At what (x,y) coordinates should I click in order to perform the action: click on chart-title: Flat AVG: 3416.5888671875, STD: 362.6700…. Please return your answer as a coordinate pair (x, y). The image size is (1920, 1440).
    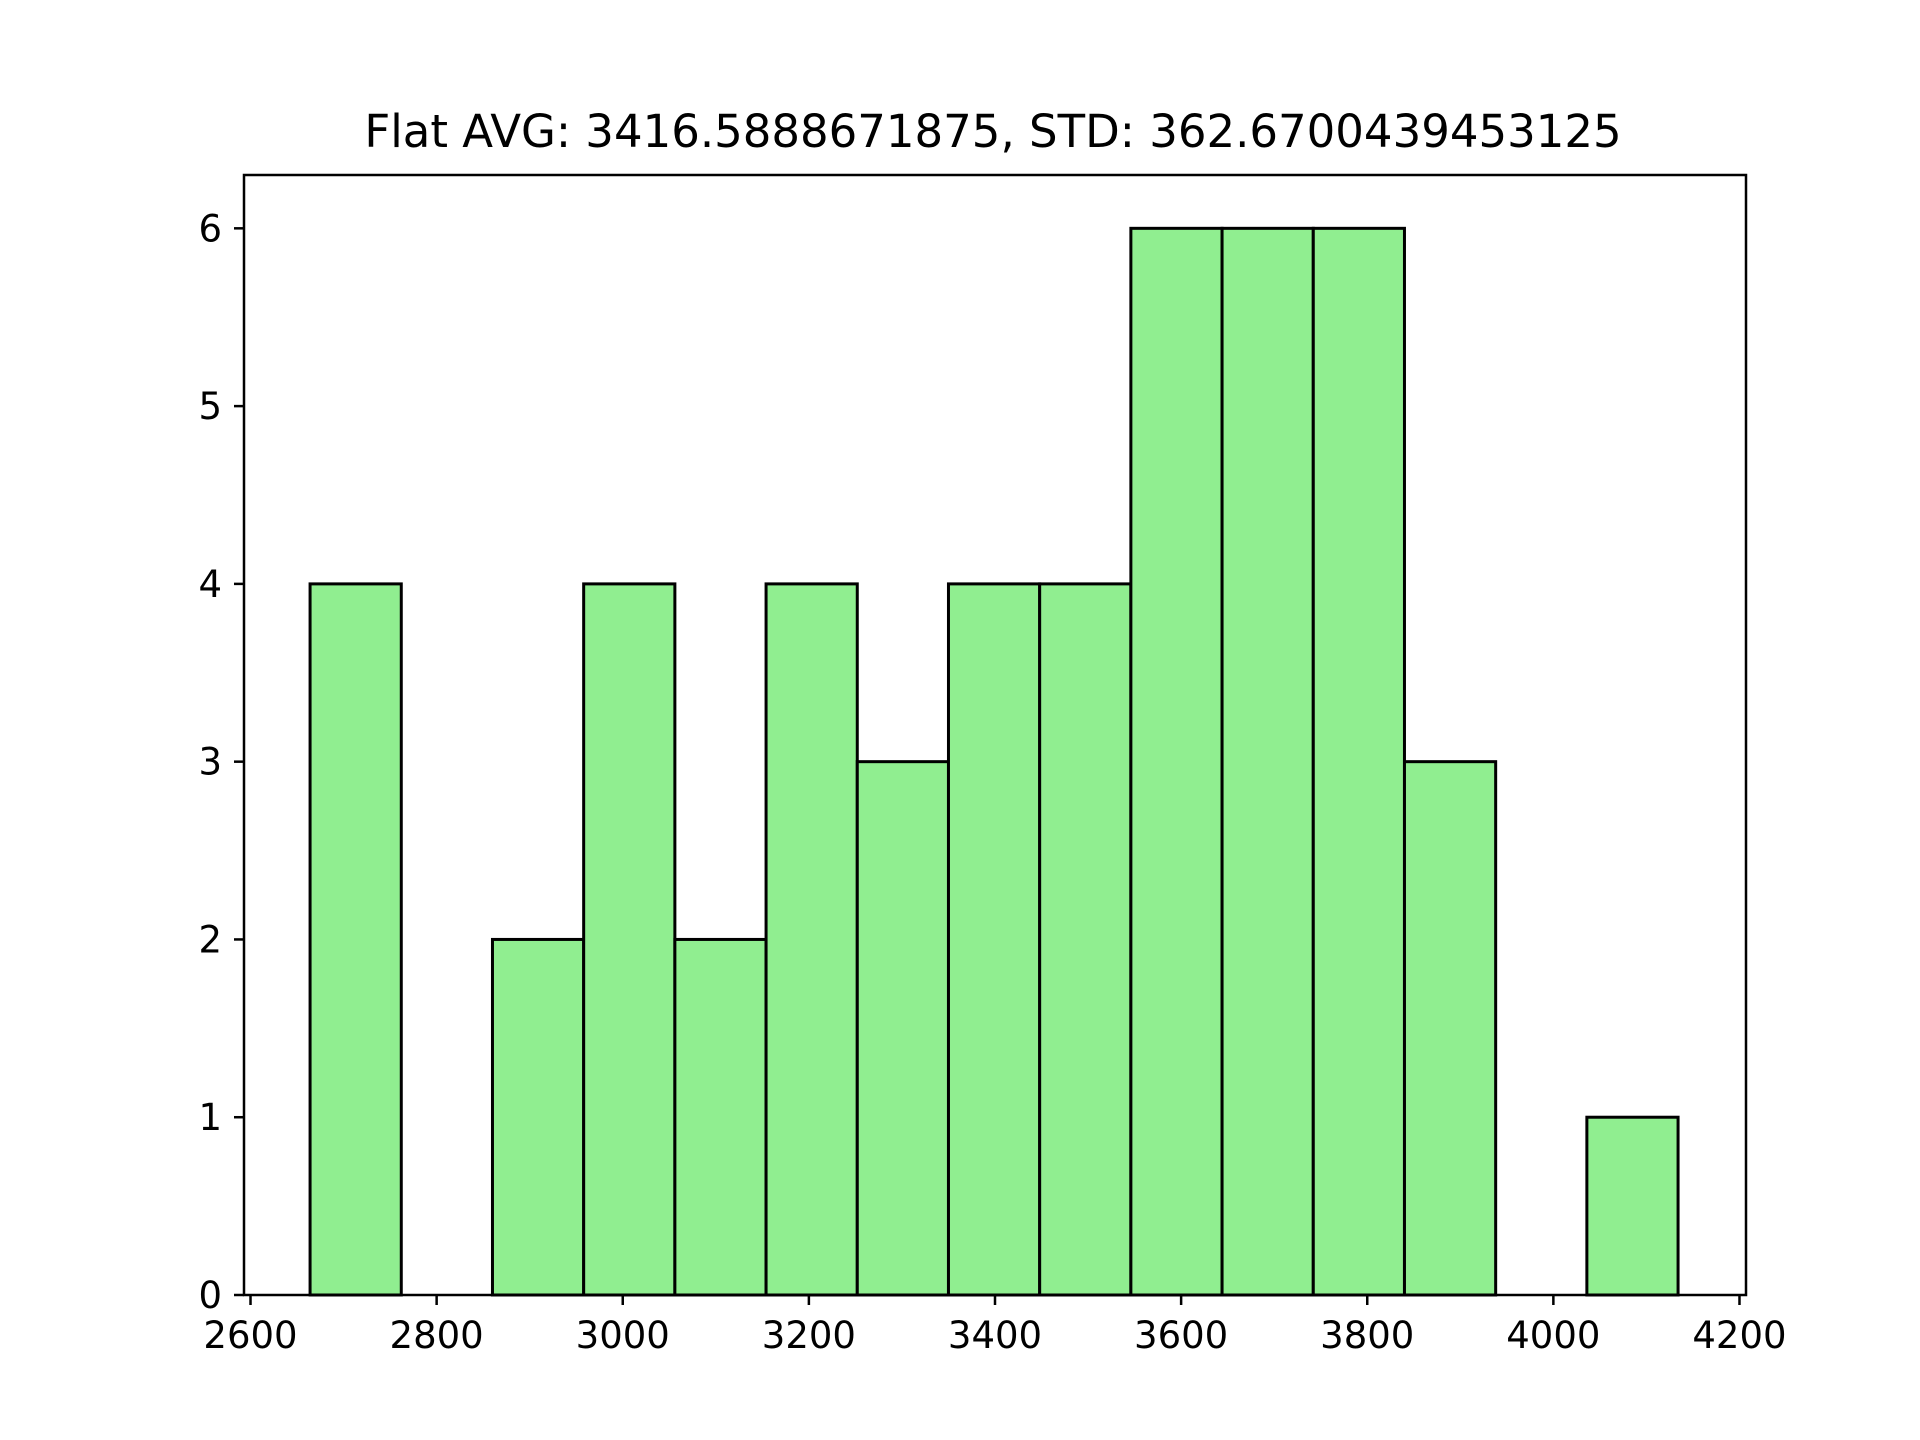
    Looking at the image, I should click on (992, 131).